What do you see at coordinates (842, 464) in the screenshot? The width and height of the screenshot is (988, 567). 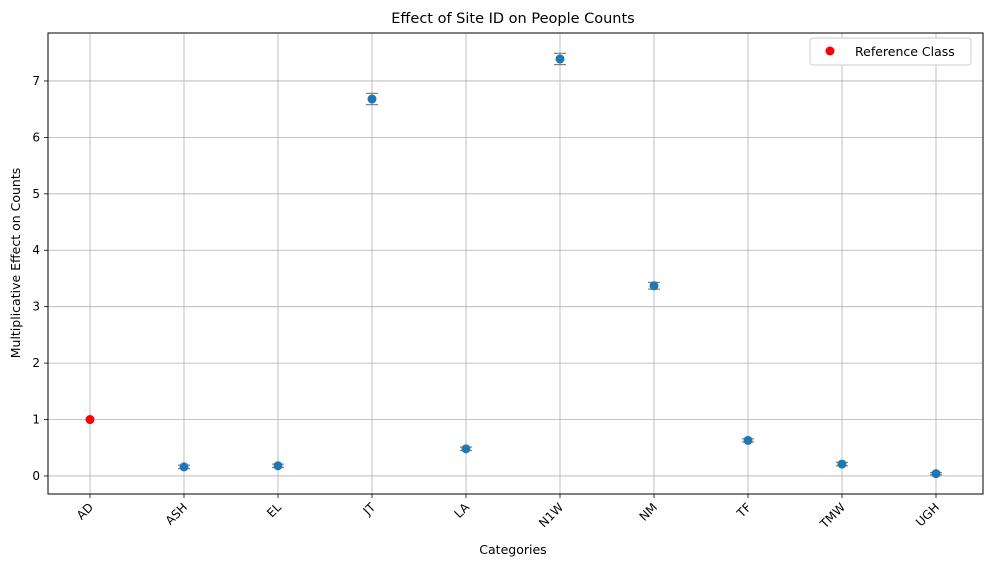 I see `data-point-tmw` at bounding box center [842, 464].